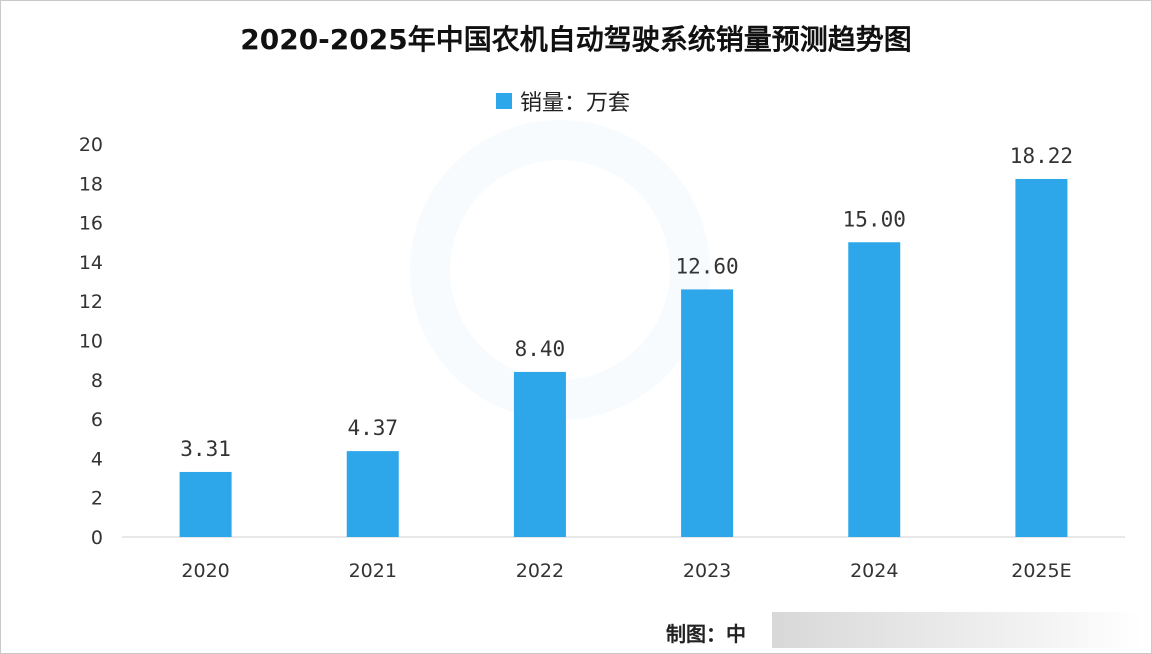  What do you see at coordinates (707, 571) in the screenshot?
I see `x-tick-label: 2023` at bounding box center [707, 571].